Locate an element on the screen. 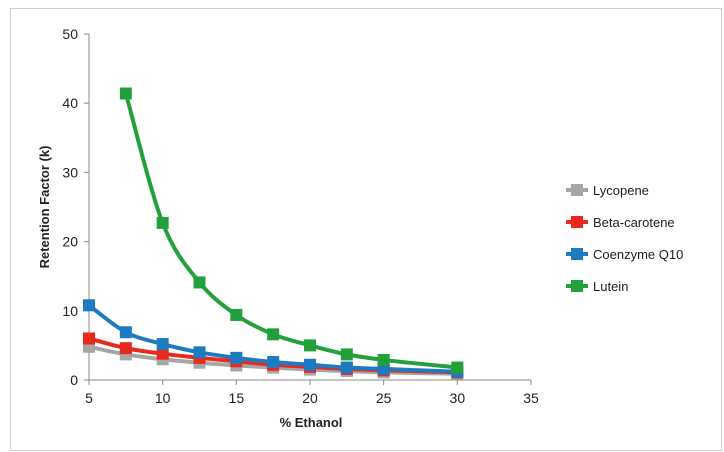 The image size is (724, 452). x-tick-label: 10 is located at coordinates (163, 398).